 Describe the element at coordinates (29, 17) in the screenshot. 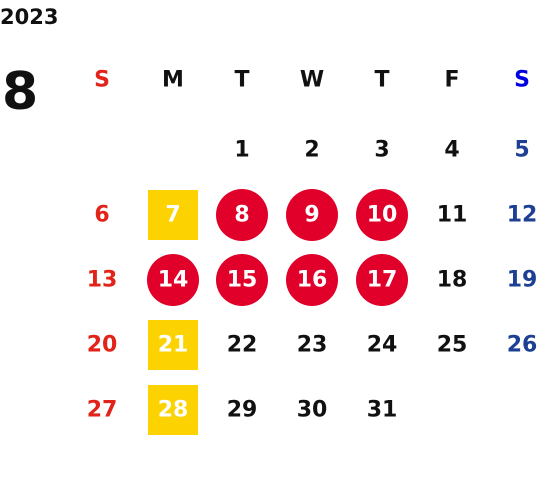

I see `year: 2023` at that location.